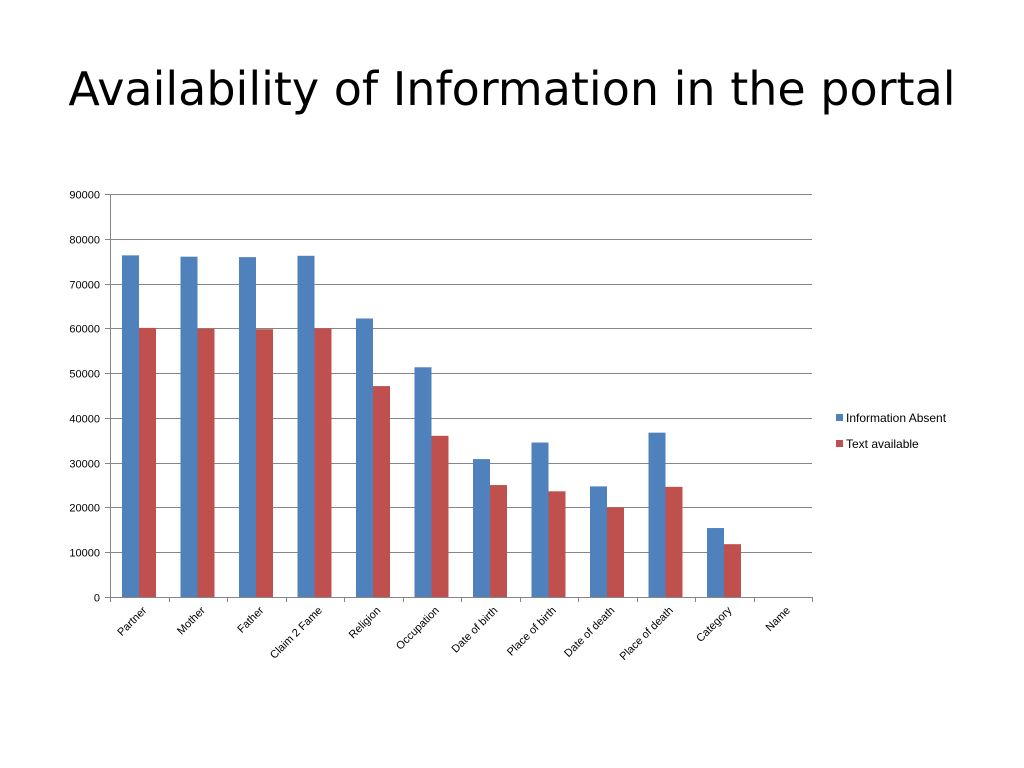 This screenshot has height=768, width=1024. What do you see at coordinates (647, 634) in the screenshot?
I see `x-tick-label: Place of death` at bounding box center [647, 634].